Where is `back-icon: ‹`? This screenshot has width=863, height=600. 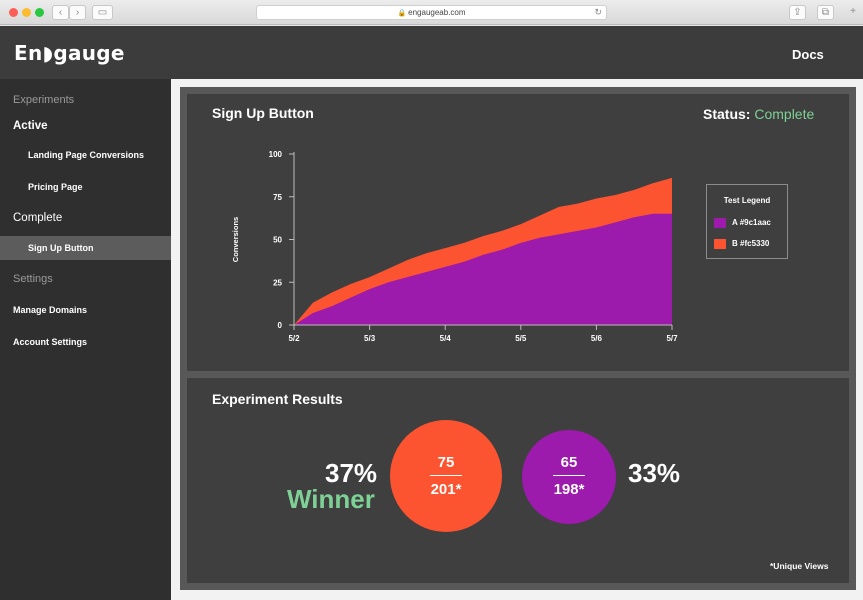 back-icon: ‹ is located at coordinates (60, 12).